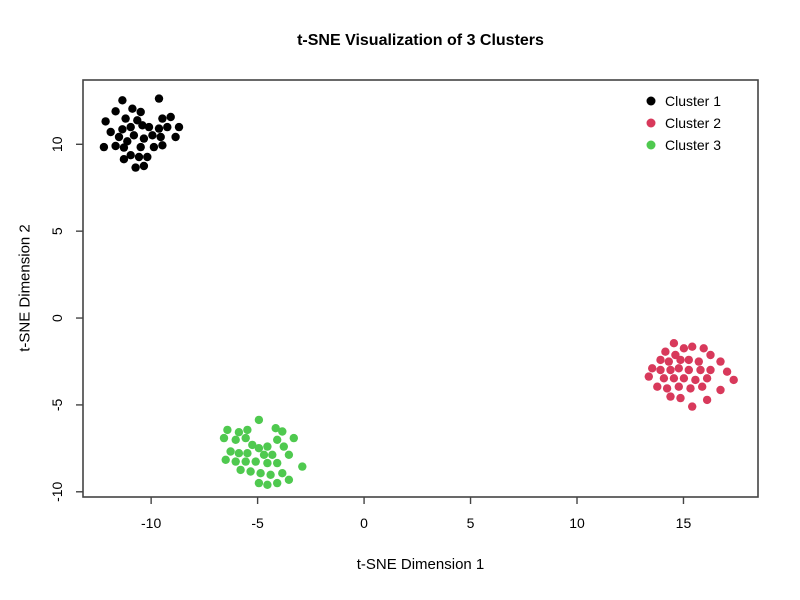  What do you see at coordinates (257, 523) in the screenshot?
I see `x-tick-label: -5` at bounding box center [257, 523].